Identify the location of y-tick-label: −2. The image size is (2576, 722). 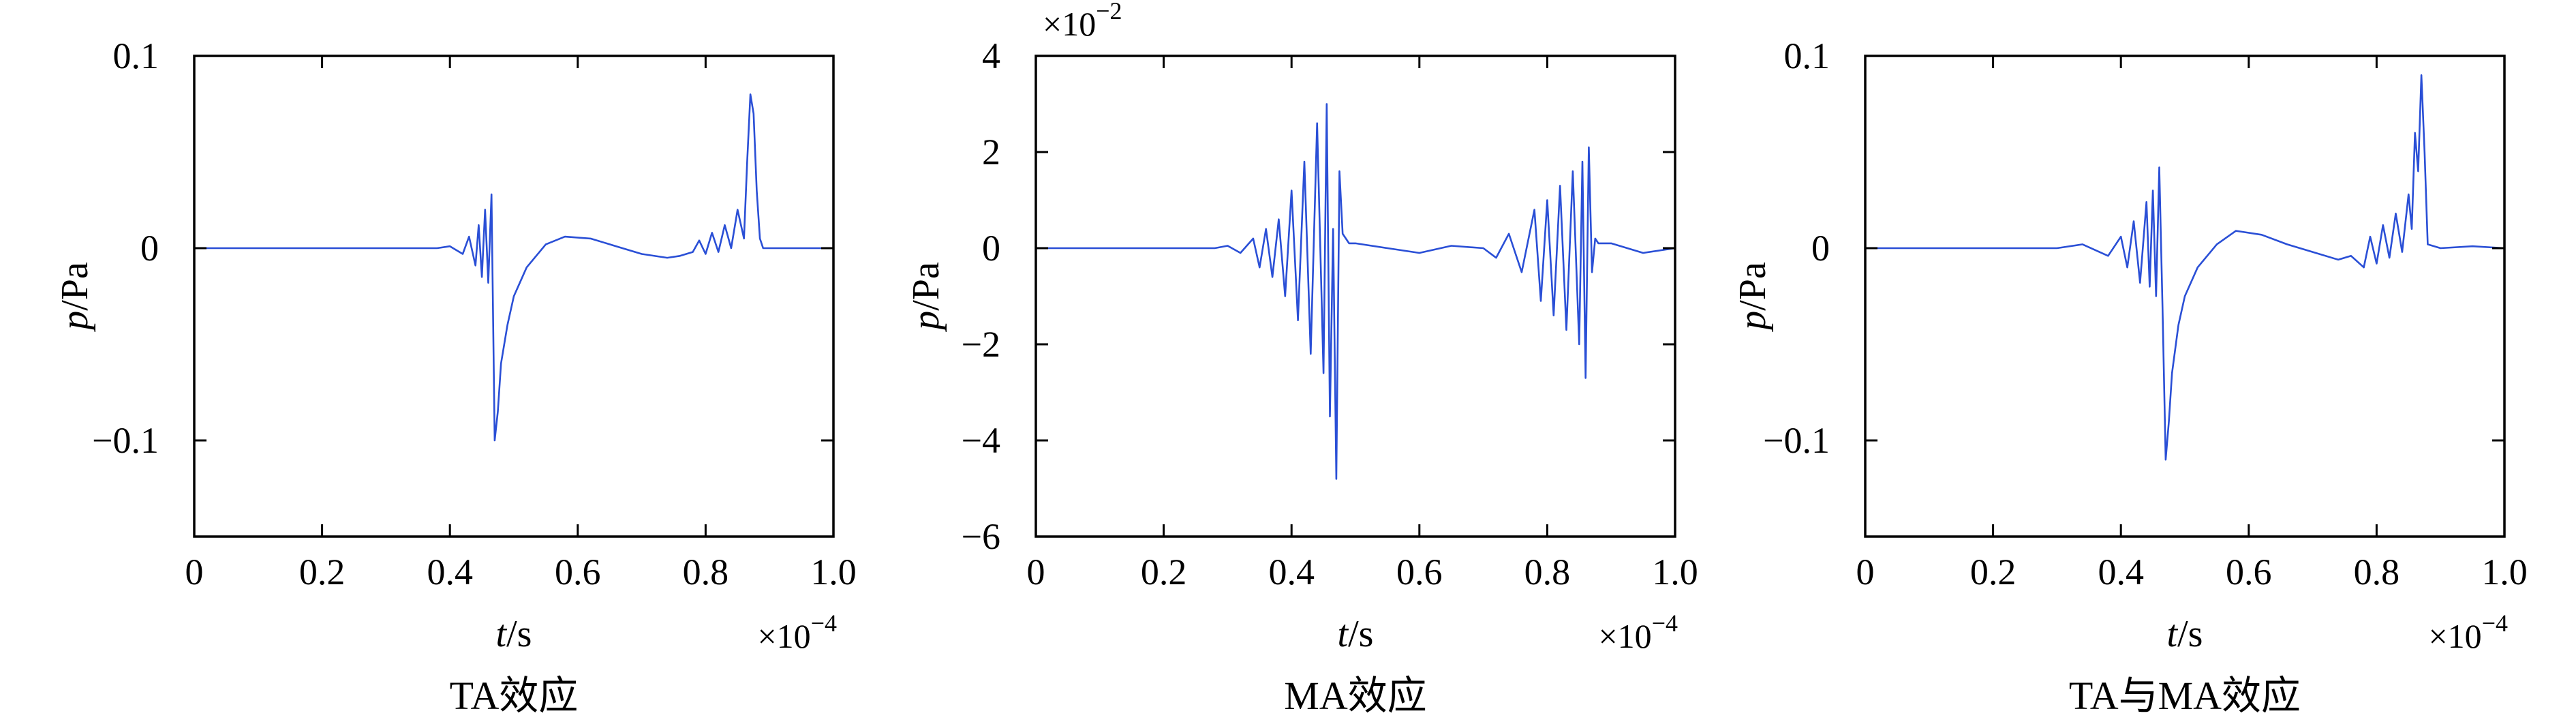
(981, 344).